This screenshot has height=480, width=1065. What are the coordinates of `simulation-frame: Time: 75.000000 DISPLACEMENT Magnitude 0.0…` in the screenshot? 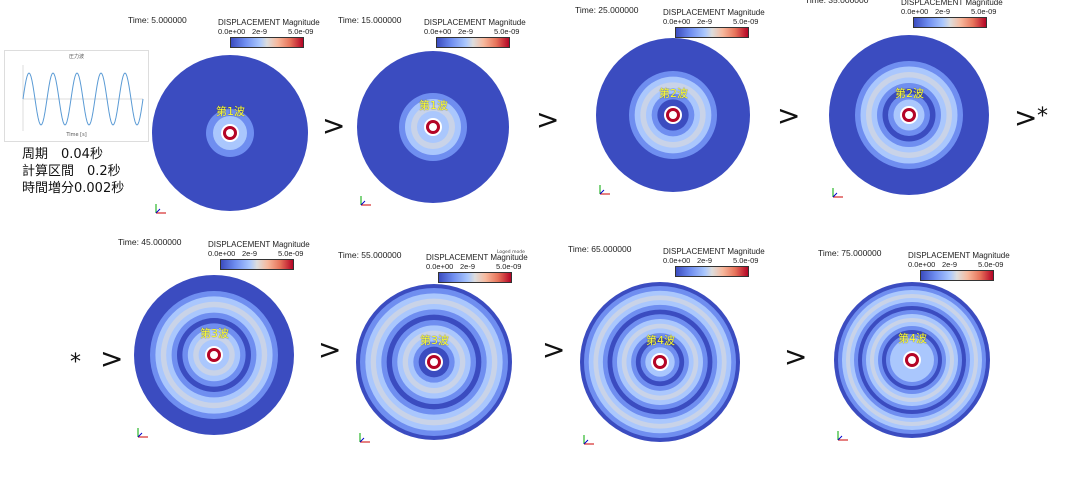 It's located at (918, 363).